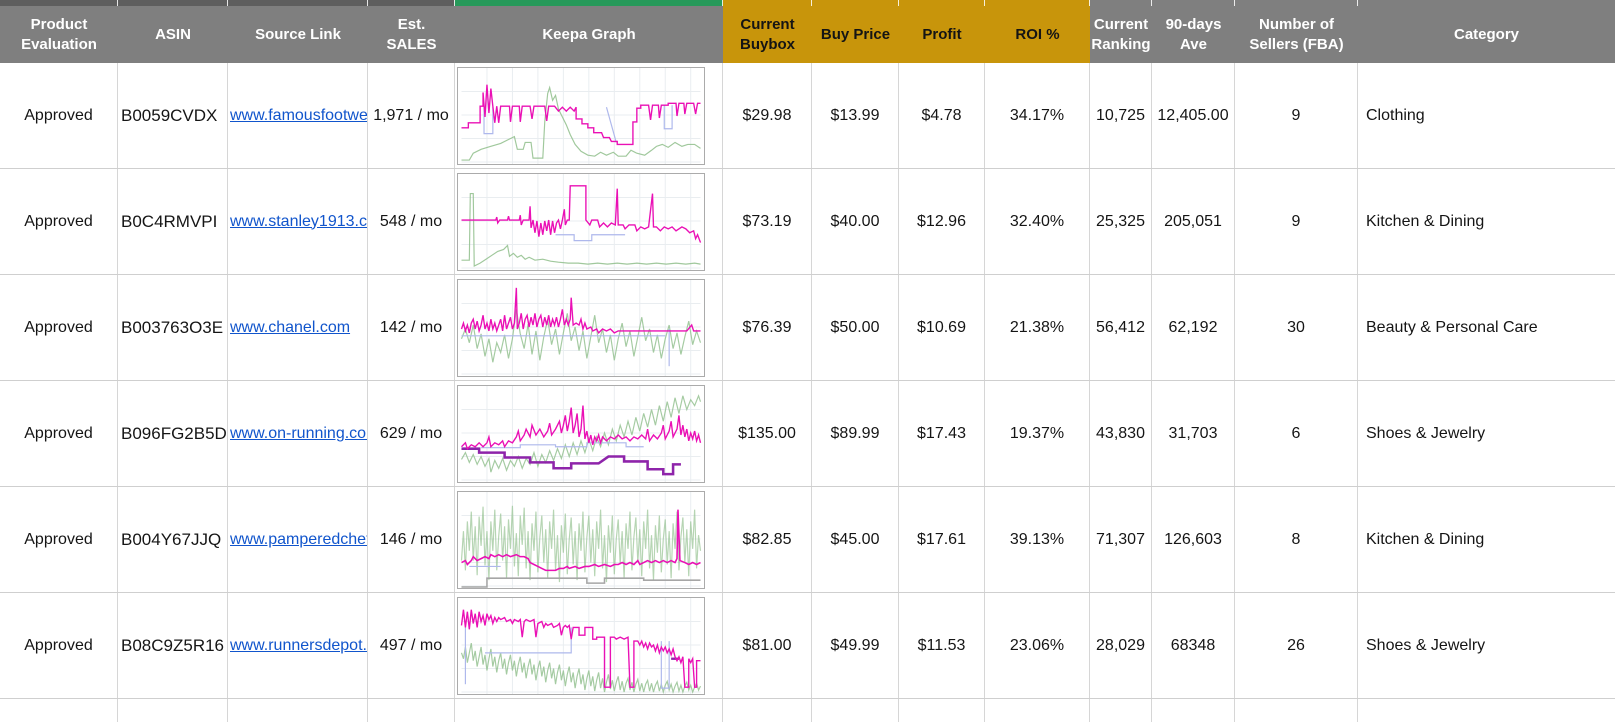 Image resolution: width=1615 pixels, height=723 pixels. What do you see at coordinates (1037, 645) in the screenshot?
I see `cell-roi: 23.06%` at bounding box center [1037, 645].